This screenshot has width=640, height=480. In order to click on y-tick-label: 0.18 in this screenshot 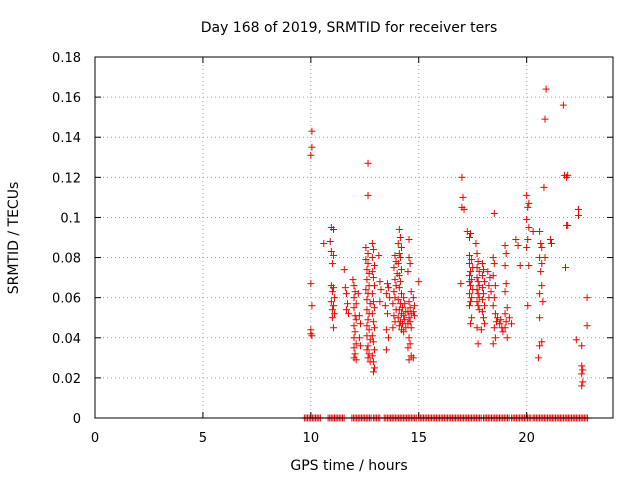, I will do `click(66, 58)`.